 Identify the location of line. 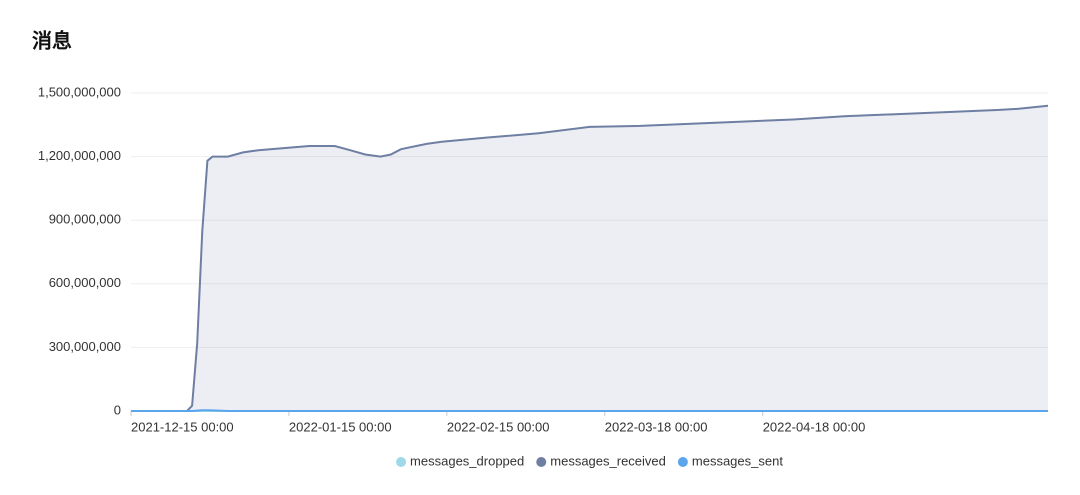
(589, 410).